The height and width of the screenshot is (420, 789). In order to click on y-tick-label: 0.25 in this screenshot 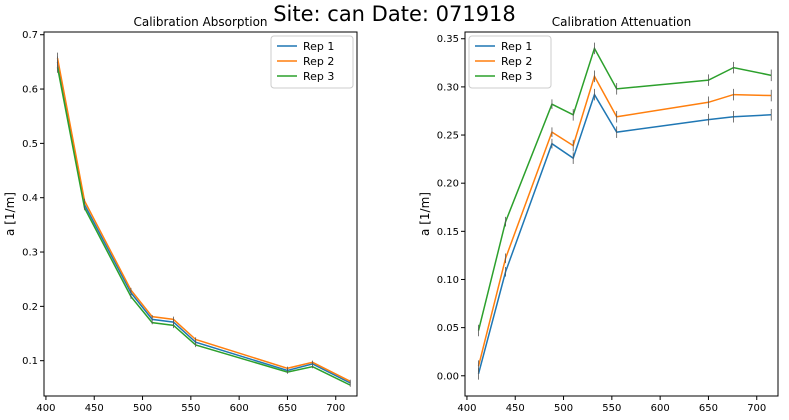, I will do `click(448, 136)`.